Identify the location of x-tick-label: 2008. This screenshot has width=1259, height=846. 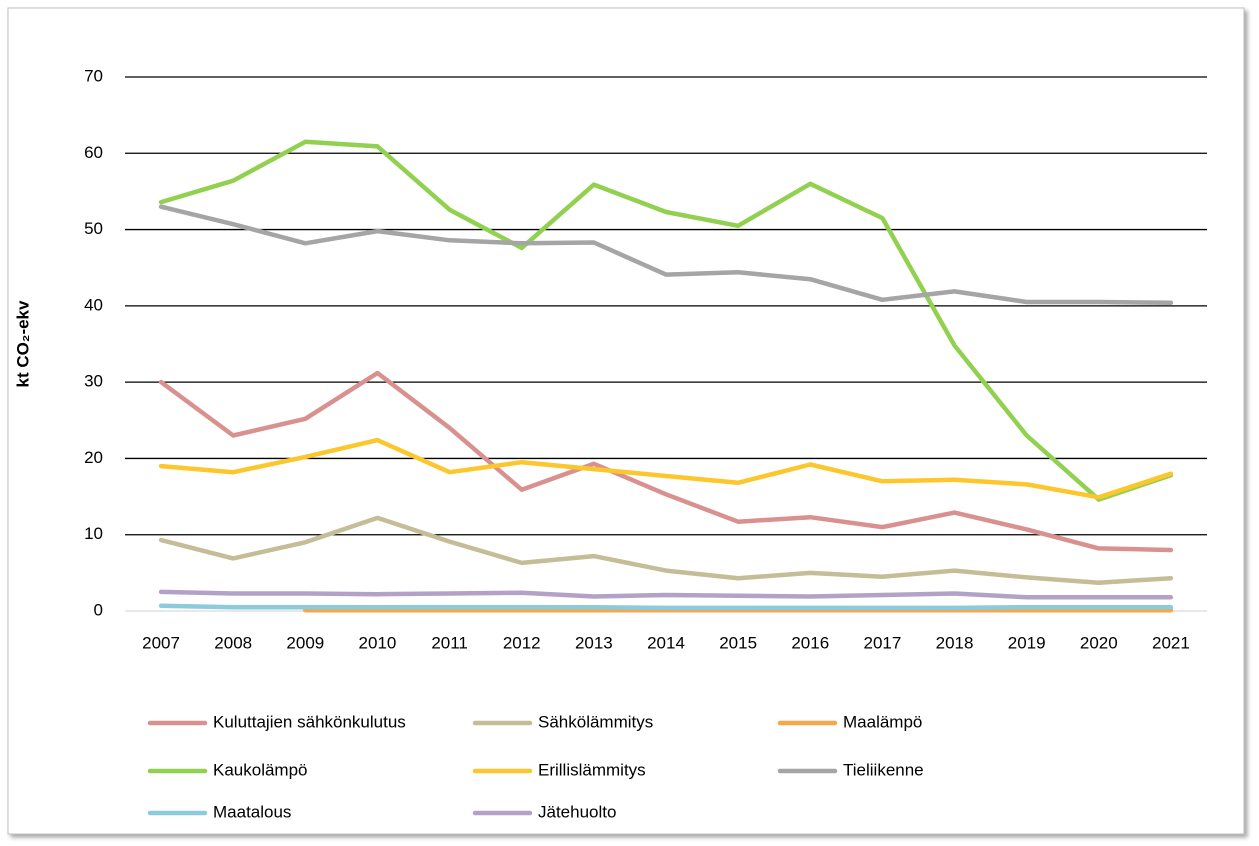
(233, 642).